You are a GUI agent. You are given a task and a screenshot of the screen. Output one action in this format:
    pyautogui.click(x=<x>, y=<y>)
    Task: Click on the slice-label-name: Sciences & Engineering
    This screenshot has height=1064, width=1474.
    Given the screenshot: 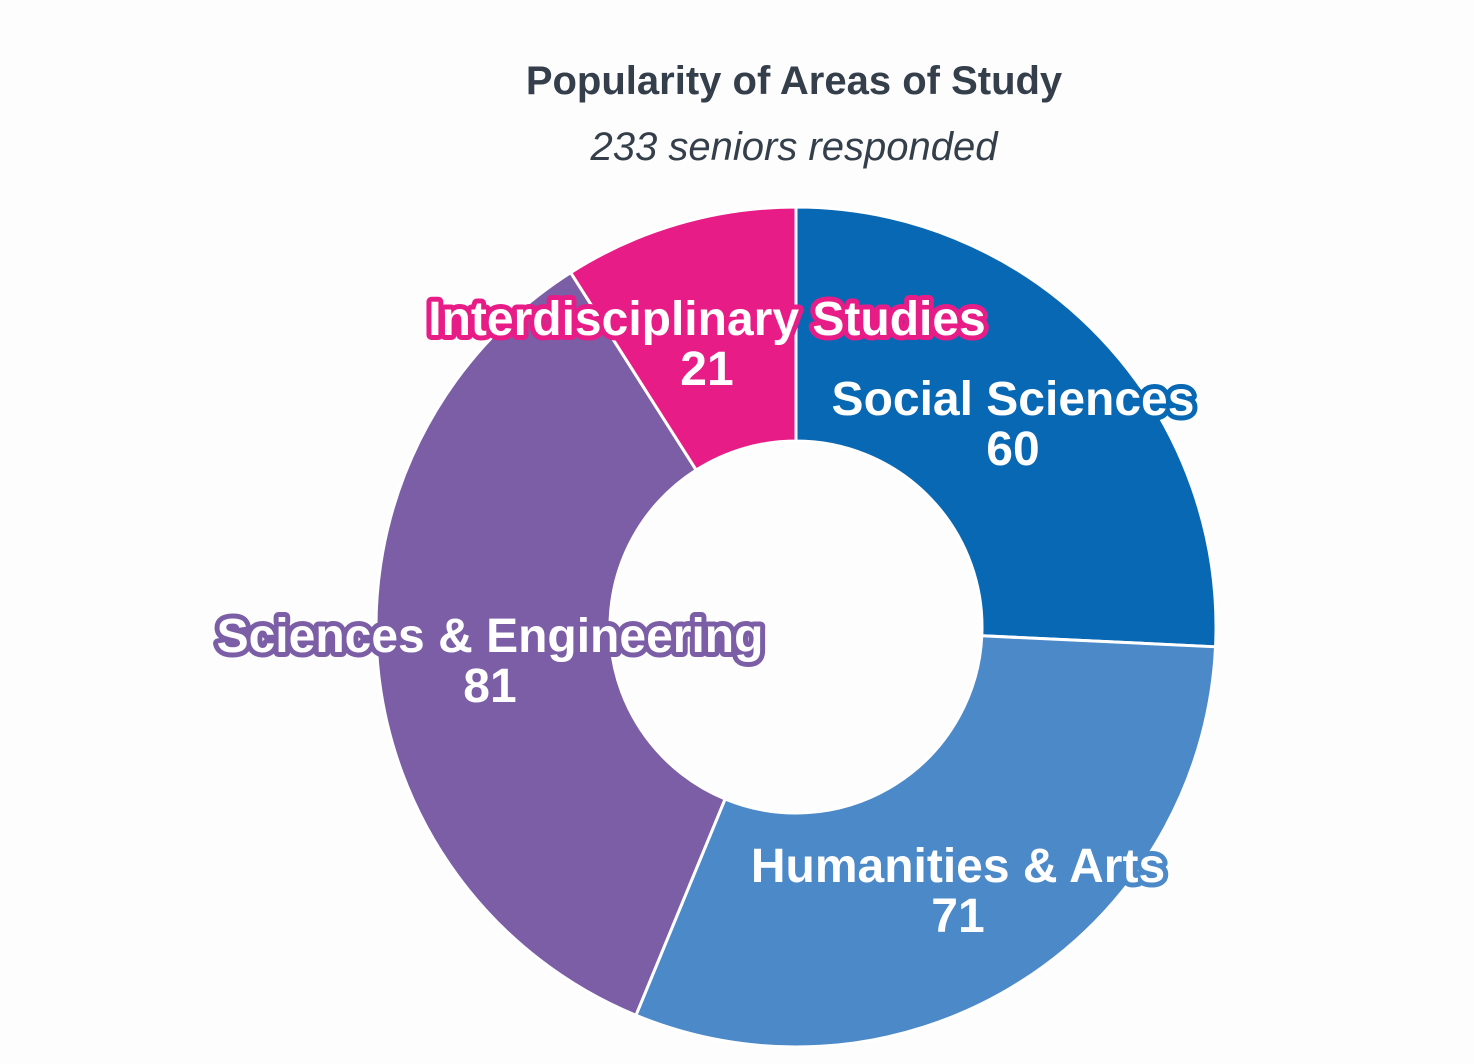 What is the action you would take?
    pyautogui.click(x=490, y=636)
    